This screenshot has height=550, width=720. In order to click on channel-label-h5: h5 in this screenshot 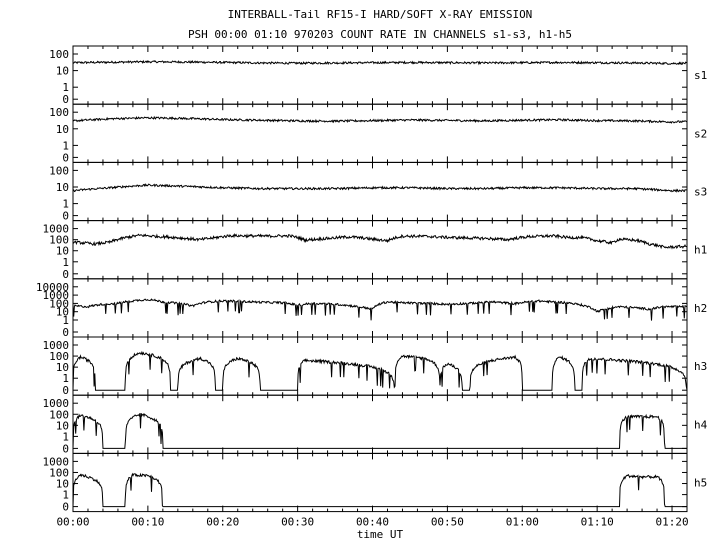, I will do `click(700, 483)`.